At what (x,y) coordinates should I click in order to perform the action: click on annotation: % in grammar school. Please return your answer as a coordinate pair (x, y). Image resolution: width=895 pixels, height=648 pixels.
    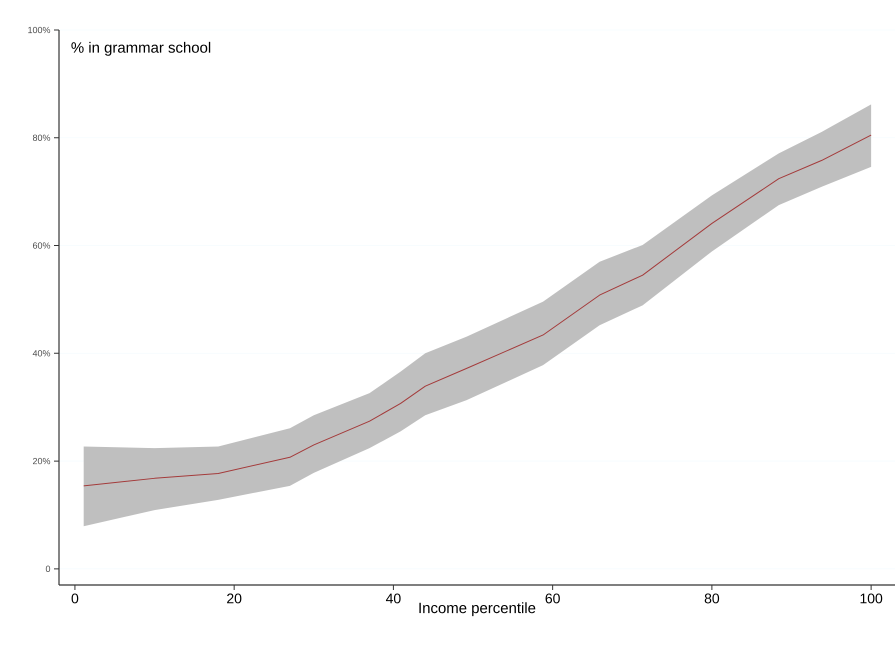
    Looking at the image, I should click on (140, 49).